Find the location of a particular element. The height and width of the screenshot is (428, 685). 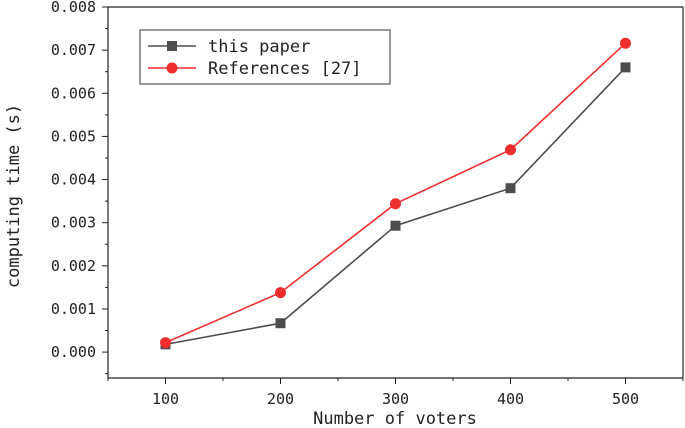

legend-label-this-paper: this paper is located at coordinates (259, 47).